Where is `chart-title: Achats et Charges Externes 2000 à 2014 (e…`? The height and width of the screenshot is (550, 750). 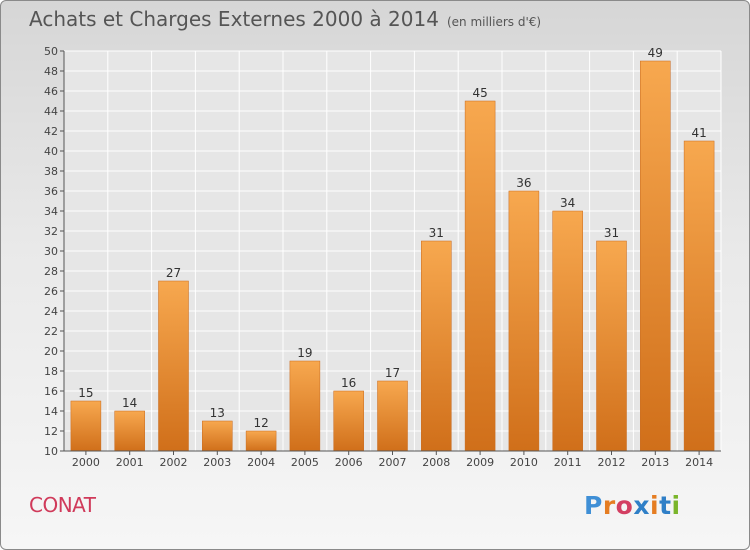
chart-title: Achats et Charges Externes 2000 à 2014 (e… is located at coordinates (285, 19).